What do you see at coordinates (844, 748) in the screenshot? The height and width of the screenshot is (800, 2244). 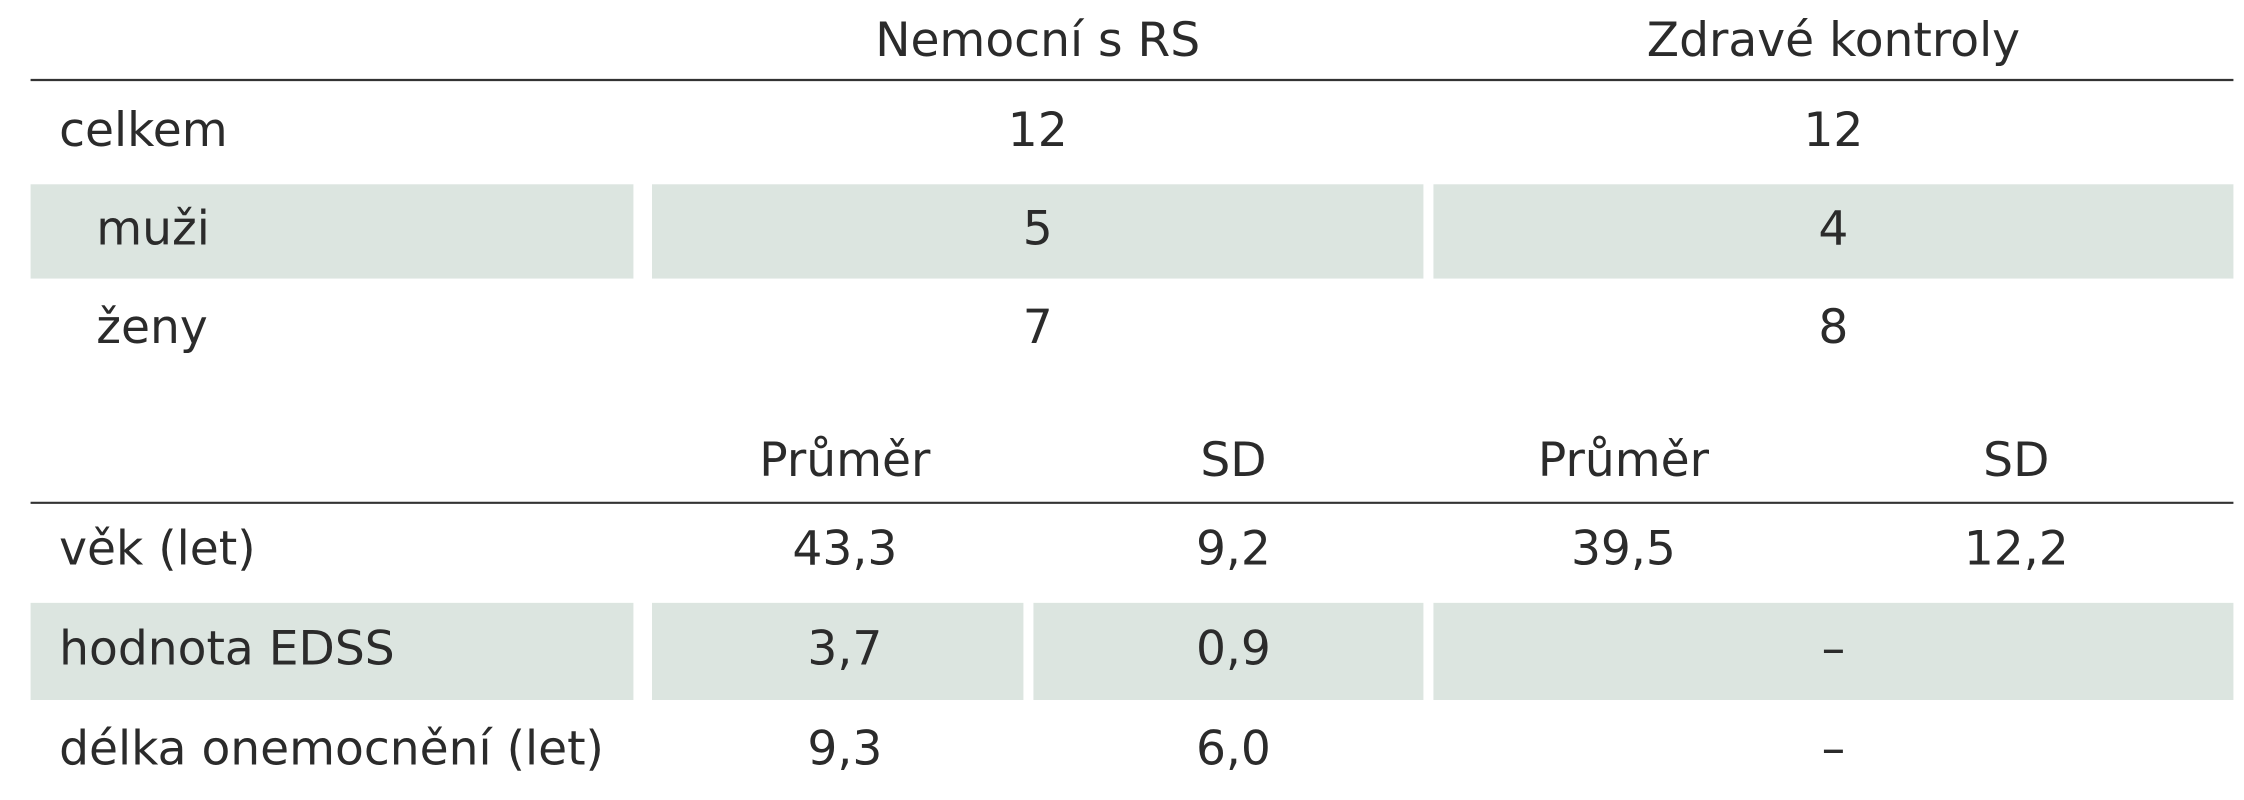 I see `cell: 9,3` at bounding box center [844, 748].